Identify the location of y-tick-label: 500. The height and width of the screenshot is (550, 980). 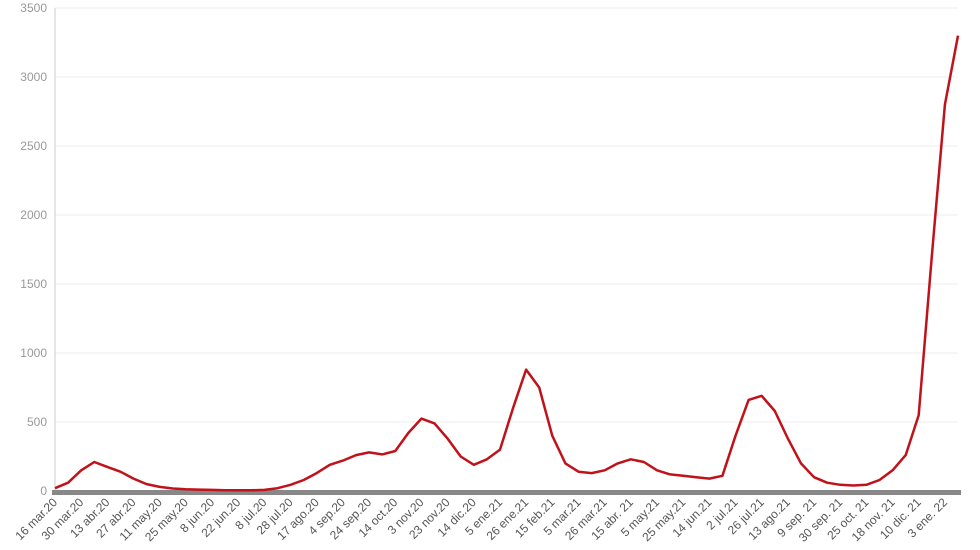
(37, 422).